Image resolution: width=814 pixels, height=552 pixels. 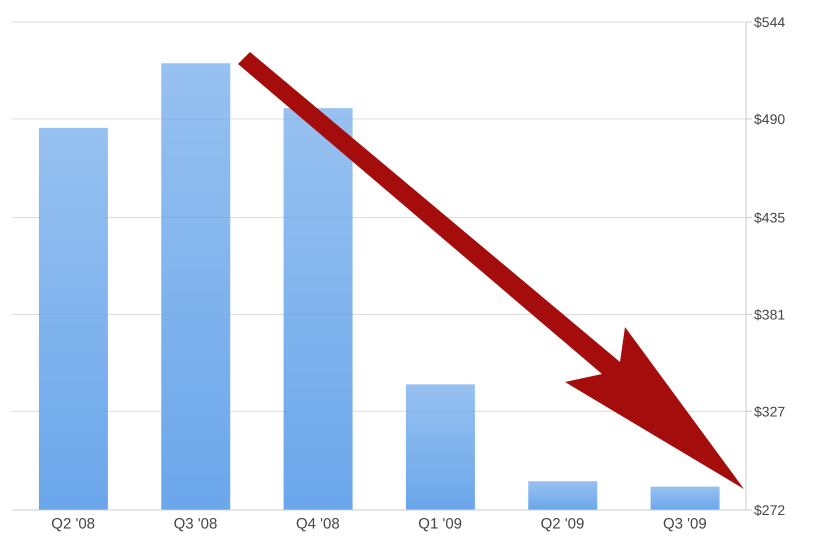 What do you see at coordinates (770, 510) in the screenshot?
I see `y-tick-label: $272` at bounding box center [770, 510].